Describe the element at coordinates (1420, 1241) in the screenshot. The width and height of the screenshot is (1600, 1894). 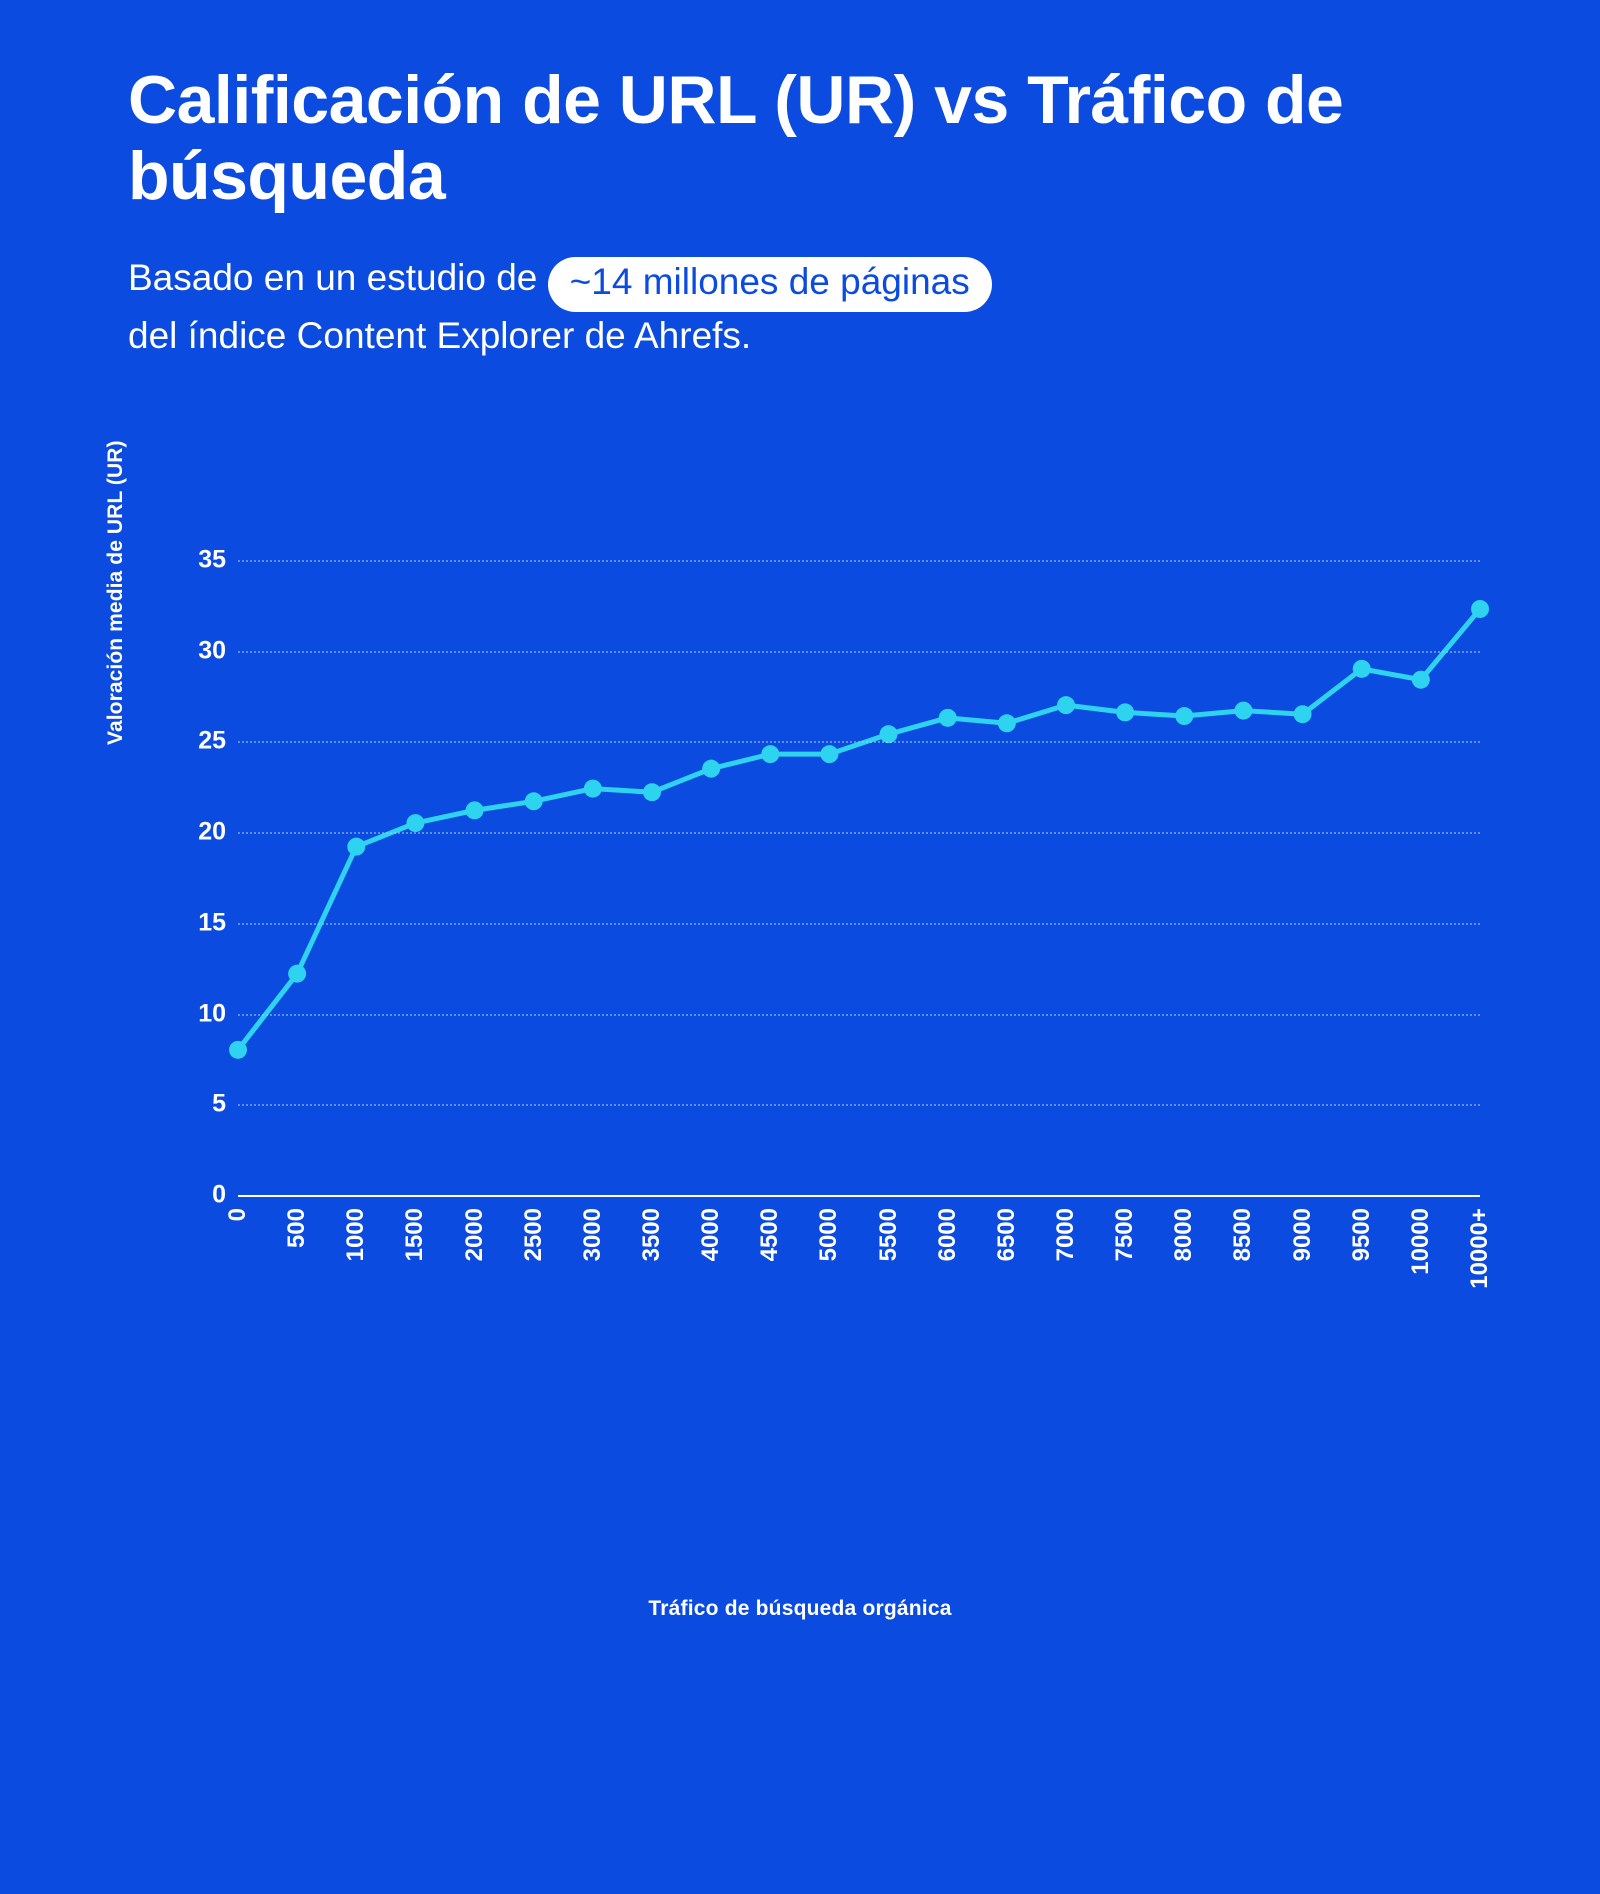
I see `x-axis-tick-label: 10000` at that location.